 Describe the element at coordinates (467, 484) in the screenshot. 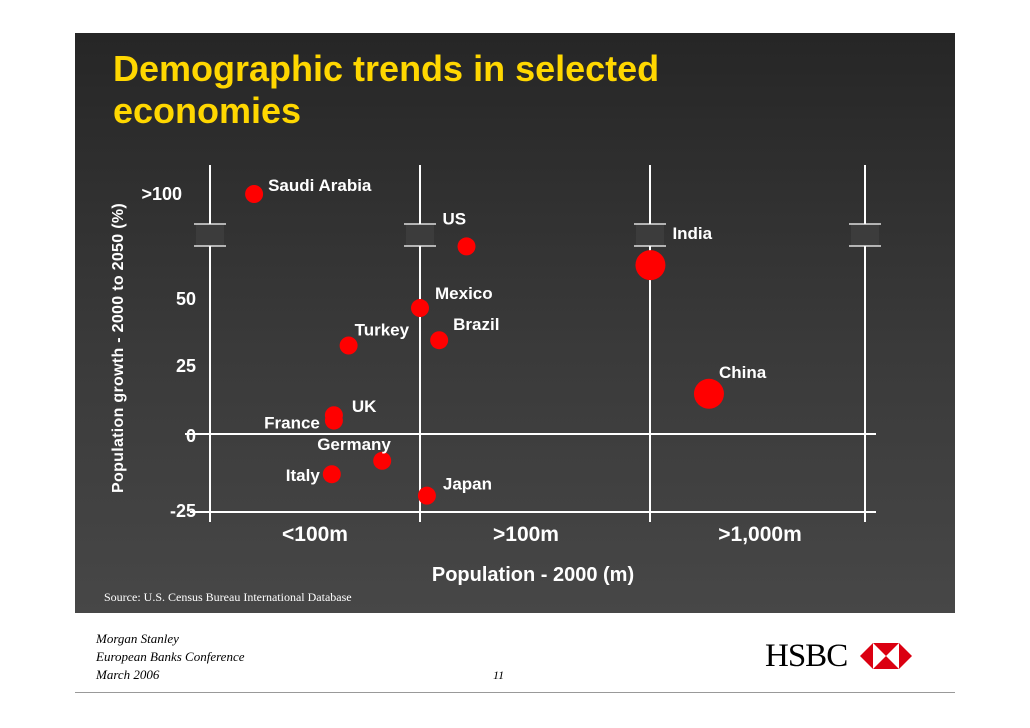

I see `point-label: Japan` at that location.